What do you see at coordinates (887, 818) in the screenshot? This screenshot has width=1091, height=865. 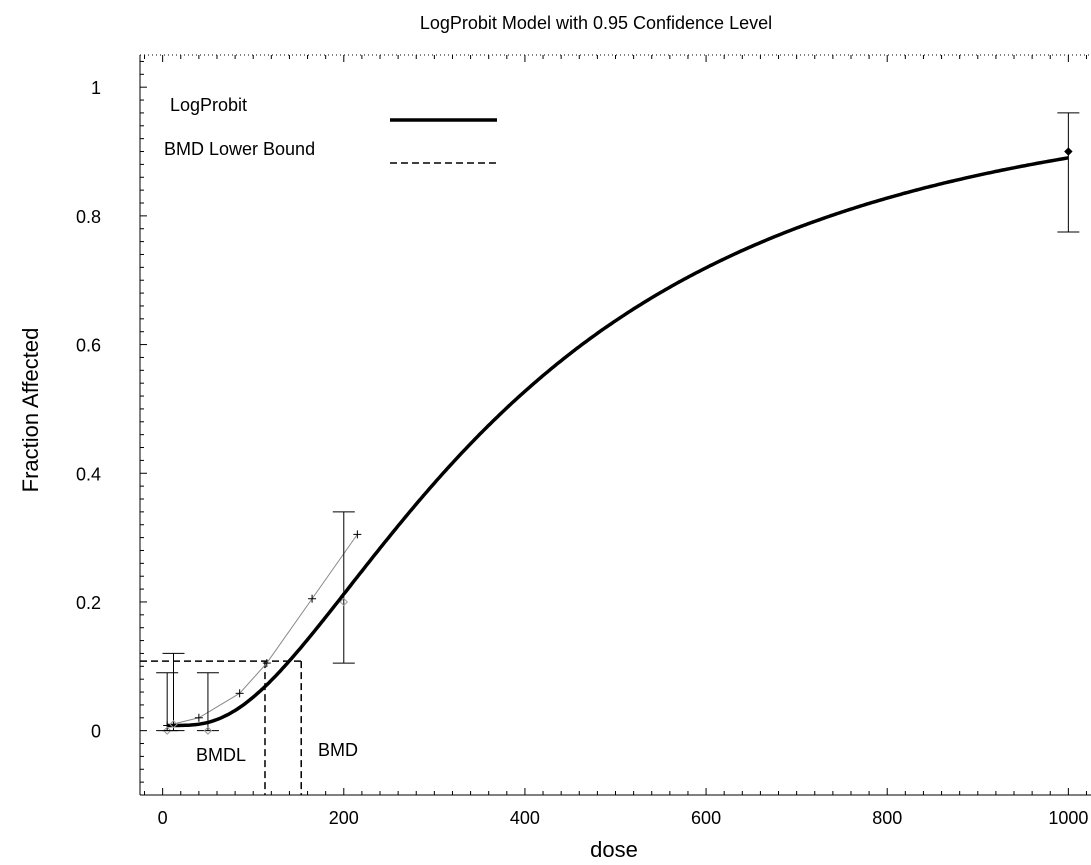 I see `x-tick-label: 800` at bounding box center [887, 818].